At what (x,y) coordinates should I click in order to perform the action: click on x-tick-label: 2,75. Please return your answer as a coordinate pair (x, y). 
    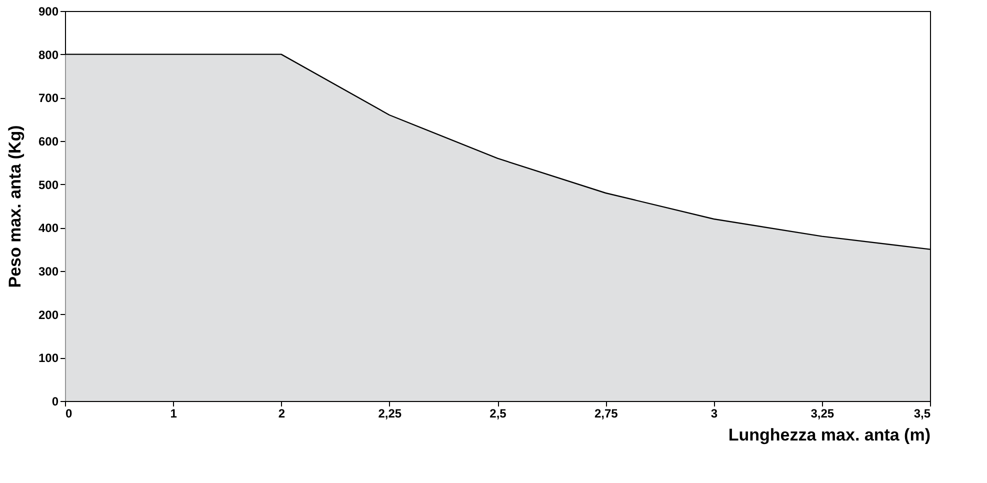
    Looking at the image, I should click on (606, 413).